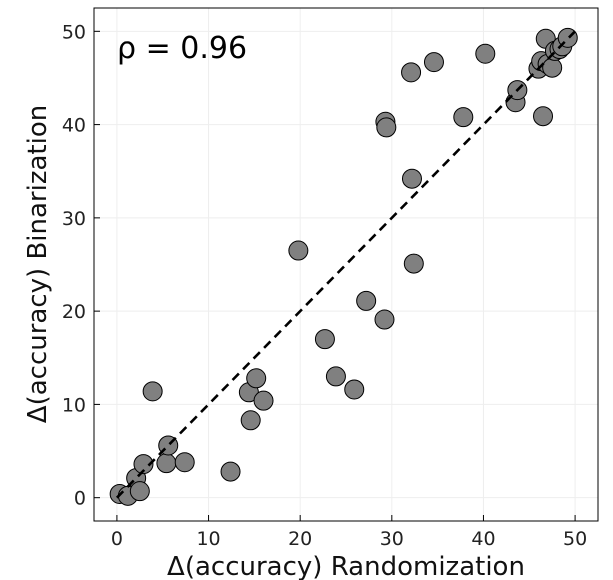 The width and height of the screenshot is (613, 580). What do you see at coordinates (117, 539) in the screenshot?
I see `x-tick-label: 0` at bounding box center [117, 539].